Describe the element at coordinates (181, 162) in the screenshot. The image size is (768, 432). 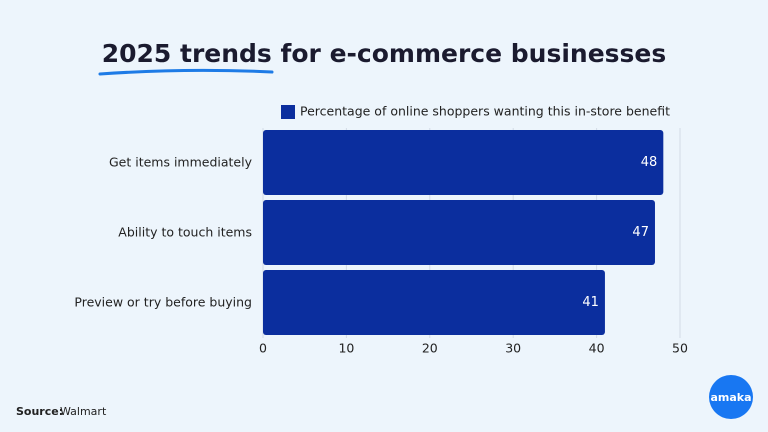
I see `y-tick-label: Get items immediately` at that location.